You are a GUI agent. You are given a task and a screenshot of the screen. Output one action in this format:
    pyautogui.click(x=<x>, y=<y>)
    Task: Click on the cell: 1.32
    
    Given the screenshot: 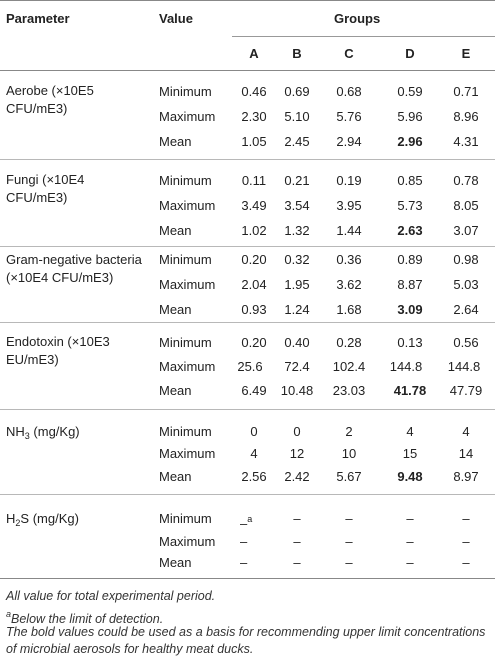 What is the action you would take?
    pyautogui.click(x=297, y=230)
    